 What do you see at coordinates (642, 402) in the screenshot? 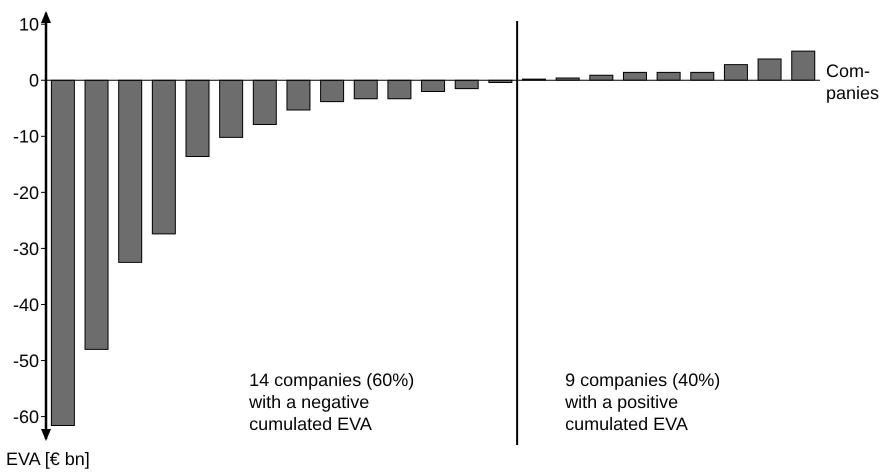
I see `annotation: 9 companies (40%) with a positive cumulated EVA` at bounding box center [642, 402].